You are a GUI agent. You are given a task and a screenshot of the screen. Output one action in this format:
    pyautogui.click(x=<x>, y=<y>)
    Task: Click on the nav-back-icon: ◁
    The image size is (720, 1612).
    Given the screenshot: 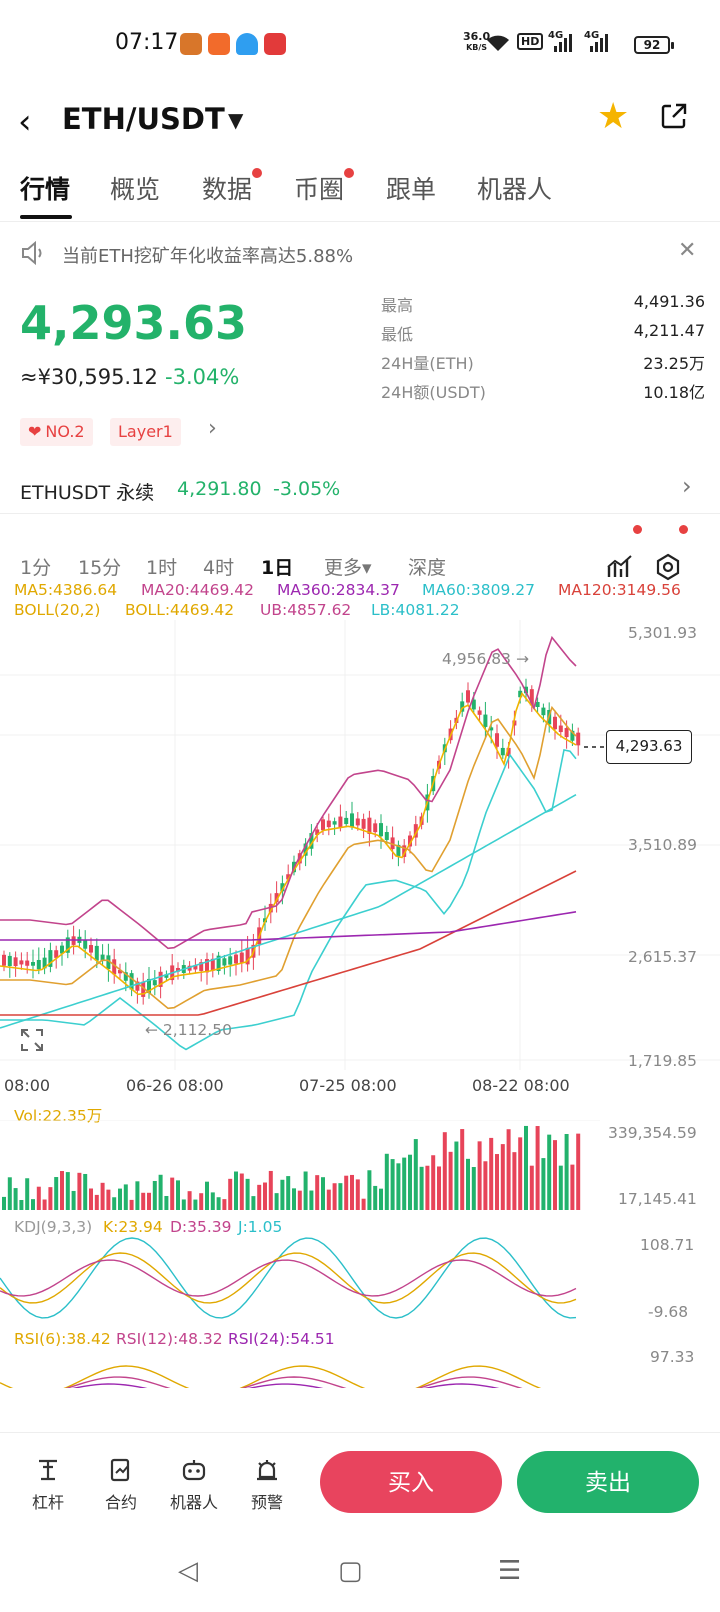 What is the action you would take?
    pyautogui.click(x=188, y=1571)
    